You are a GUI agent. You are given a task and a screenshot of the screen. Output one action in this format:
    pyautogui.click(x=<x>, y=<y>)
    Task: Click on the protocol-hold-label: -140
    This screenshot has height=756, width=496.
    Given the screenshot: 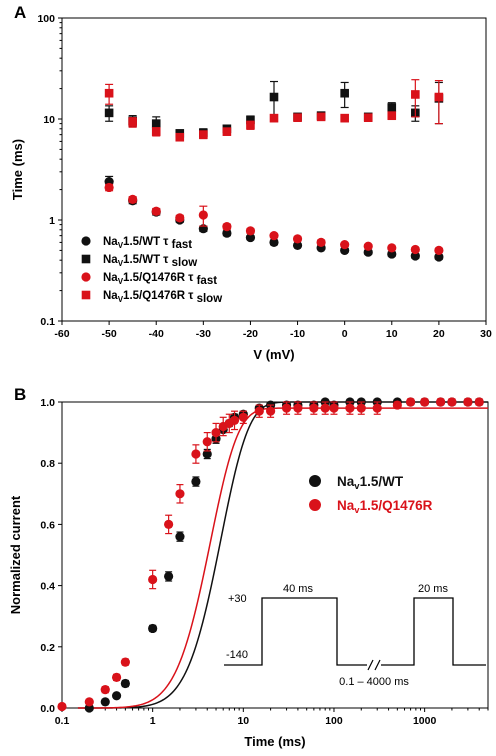 What is the action you would take?
    pyautogui.click(x=237, y=655)
    